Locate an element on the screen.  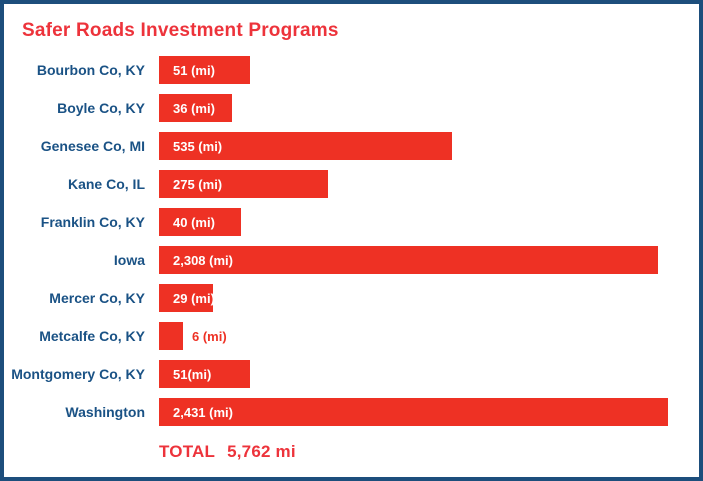
bar-value-label: 51(mi) is located at coordinates (192, 374).